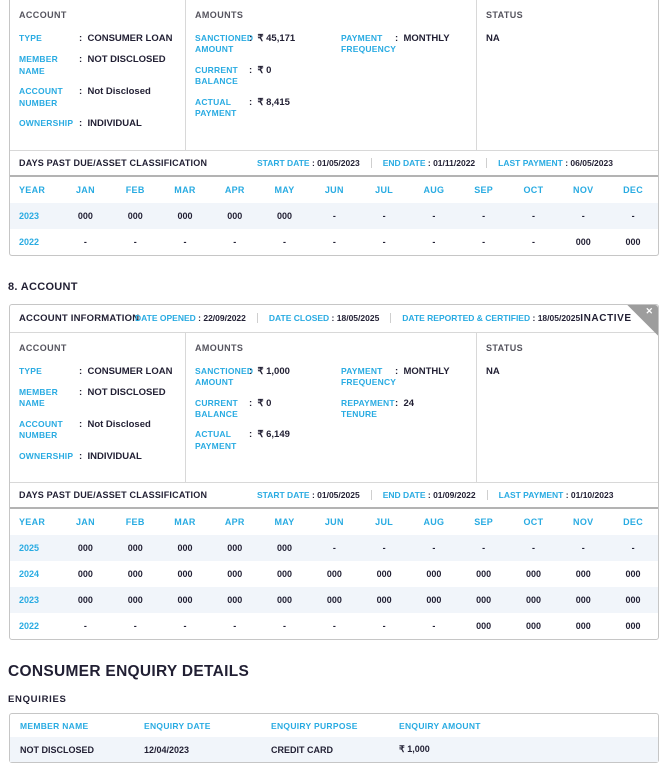  Describe the element at coordinates (404, 495) in the screenshot. I see `end-date-label: END DATE` at that location.